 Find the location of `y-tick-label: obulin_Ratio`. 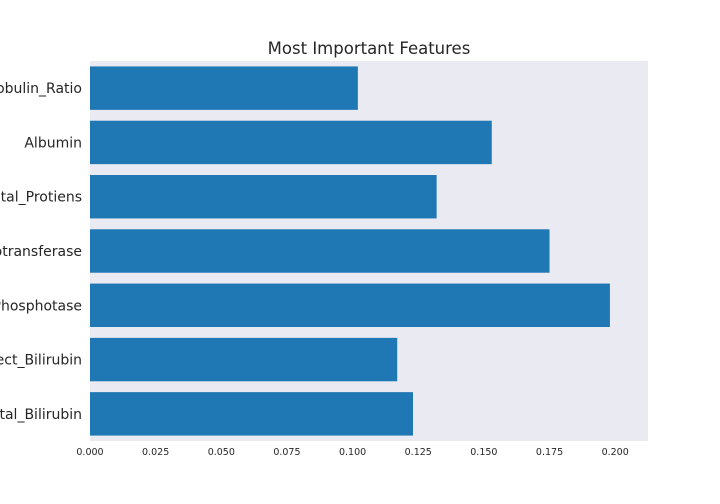

y-tick-label: obulin_Ratio is located at coordinates (41, 89).